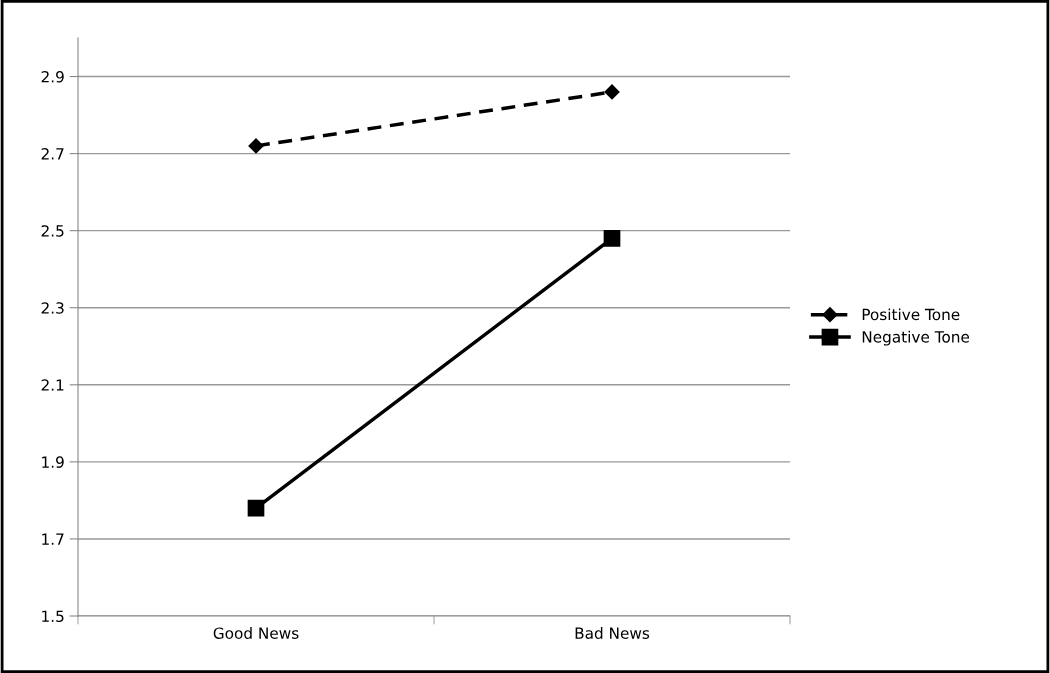  I want to click on x-tick-label: Bad News, so click(612, 633).